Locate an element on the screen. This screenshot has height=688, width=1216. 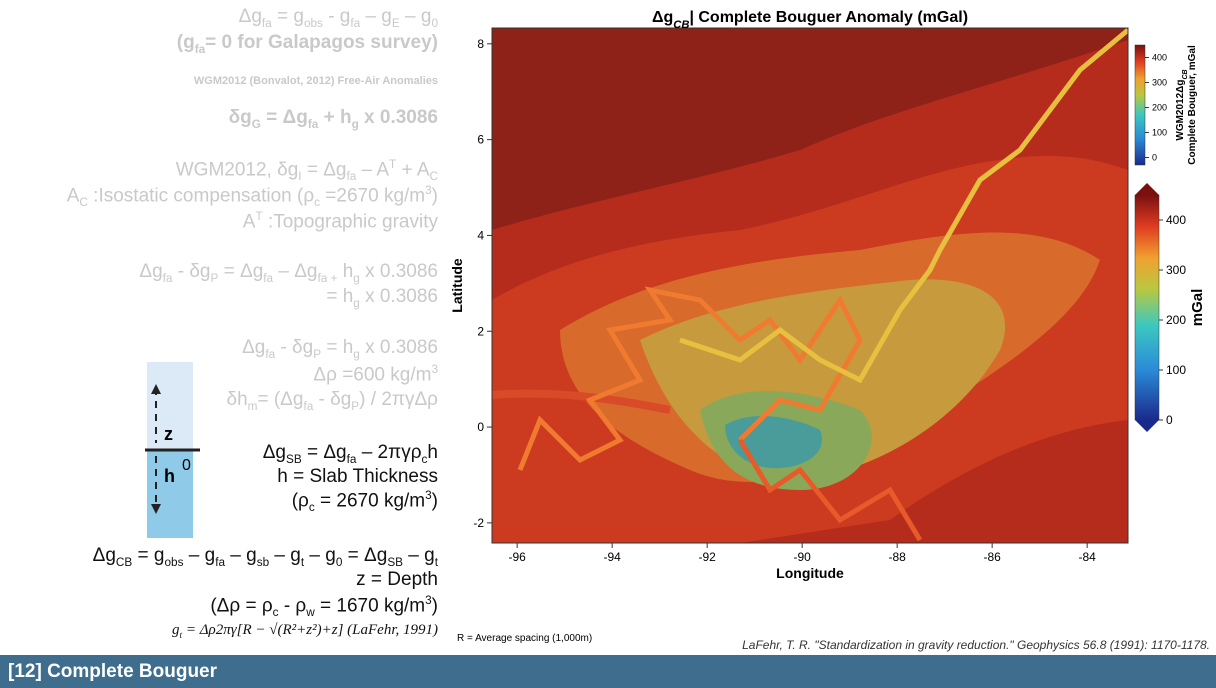
text: WGM2012, δg is located at coordinates (237, 170).